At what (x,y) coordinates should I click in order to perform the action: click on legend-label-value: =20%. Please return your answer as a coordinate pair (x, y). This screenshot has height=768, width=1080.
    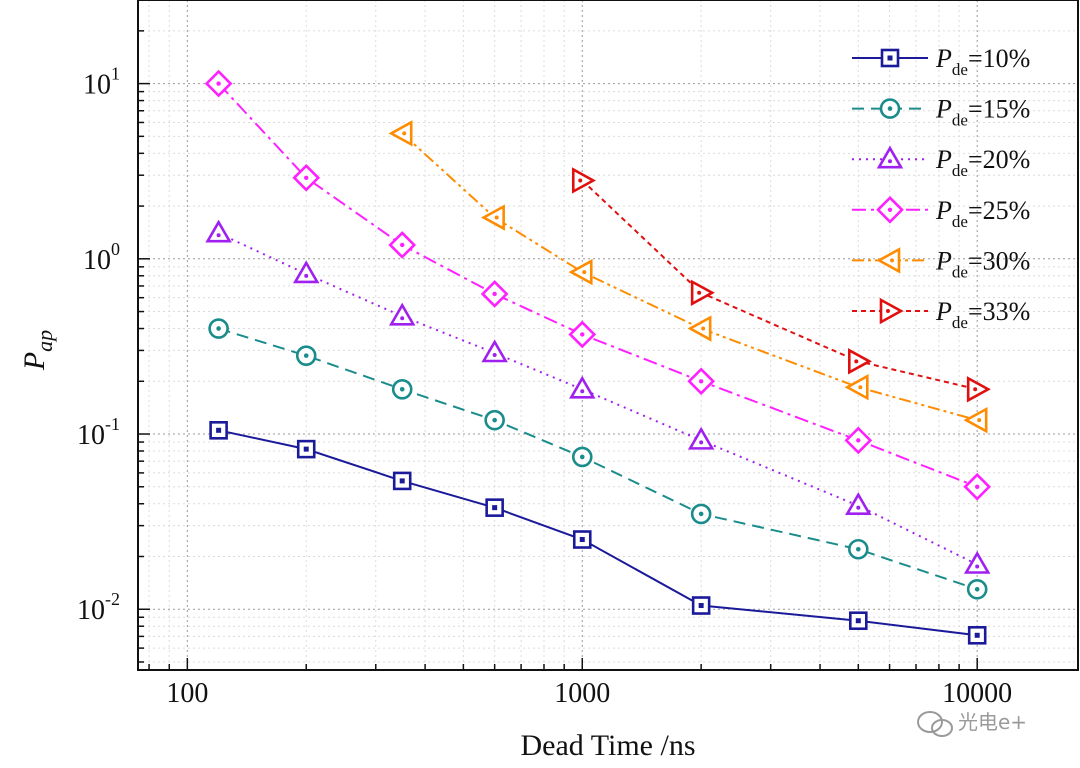
    Looking at the image, I should click on (999, 159).